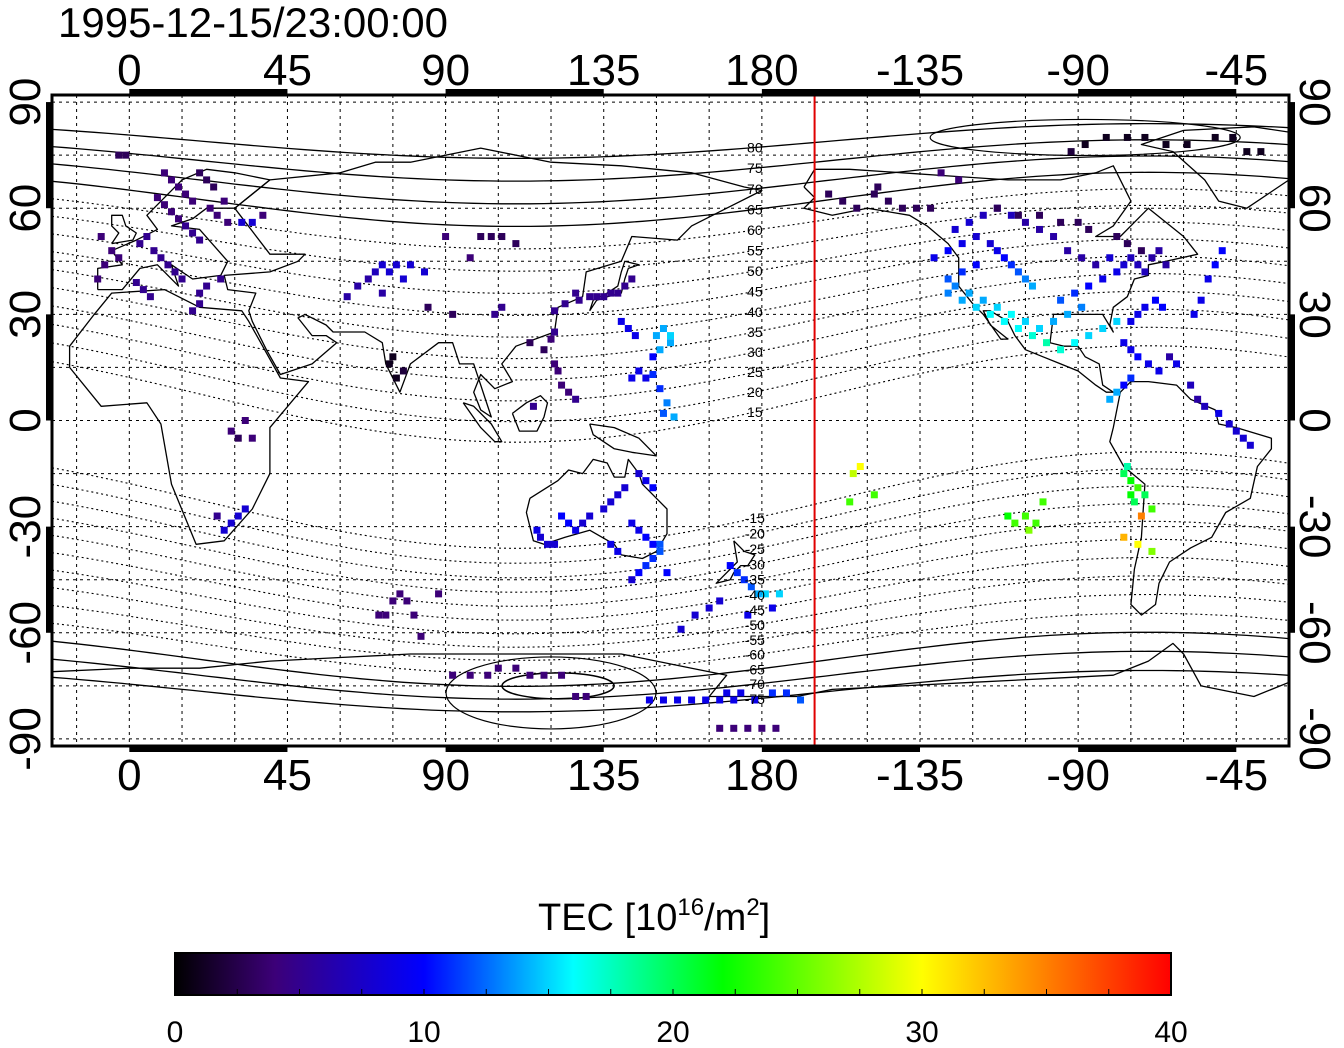 The image size is (1344, 1048). Describe the element at coordinates (725, 918) in the screenshot. I see `colorbar-title-part: /m` at that location.